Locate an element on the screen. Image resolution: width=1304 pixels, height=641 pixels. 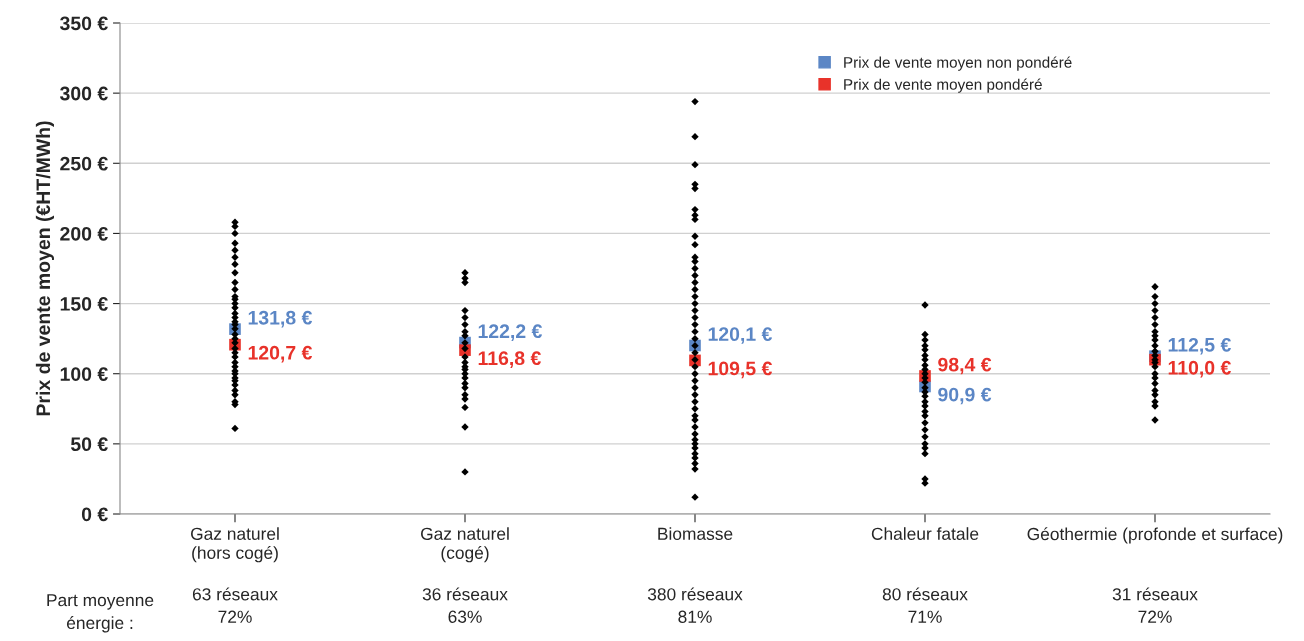
text: Part moyenne énergie : is located at coordinates (100, 613).